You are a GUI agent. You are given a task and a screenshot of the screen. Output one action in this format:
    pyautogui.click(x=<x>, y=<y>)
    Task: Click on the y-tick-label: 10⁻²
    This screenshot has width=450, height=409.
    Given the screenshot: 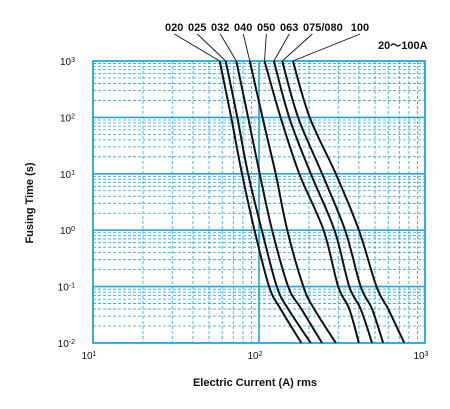 What is the action you would take?
    pyautogui.click(x=66, y=345)
    